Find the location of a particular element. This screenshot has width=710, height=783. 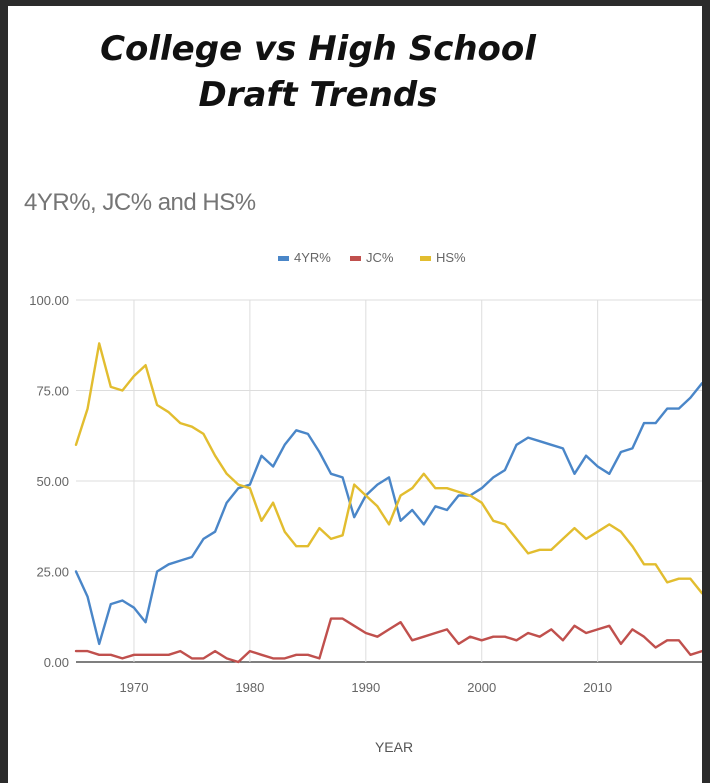

x-axis-title: YEAR is located at coordinates (394, 747).